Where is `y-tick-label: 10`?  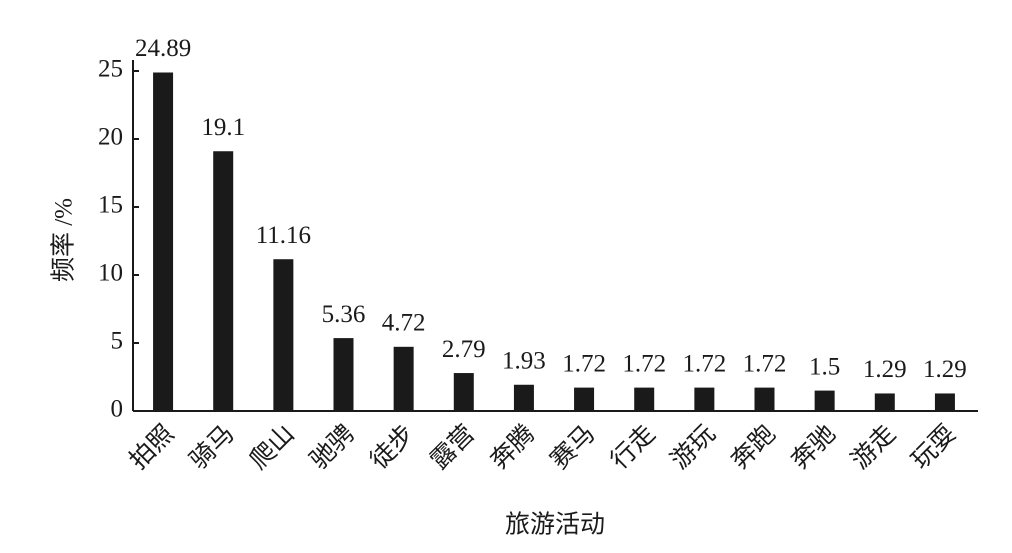 y-tick-label: 10 is located at coordinates (110, 273).